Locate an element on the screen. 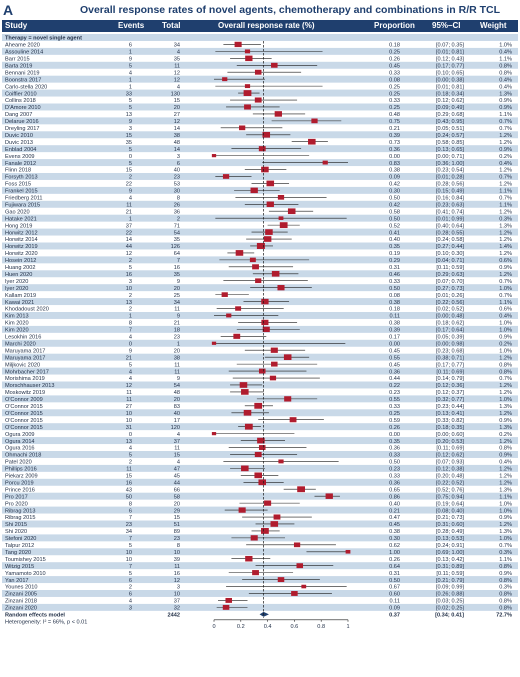 Image resolution: width=520 pixels, height=677 pixels. summary-diamond is located at coordinates (264, 614).